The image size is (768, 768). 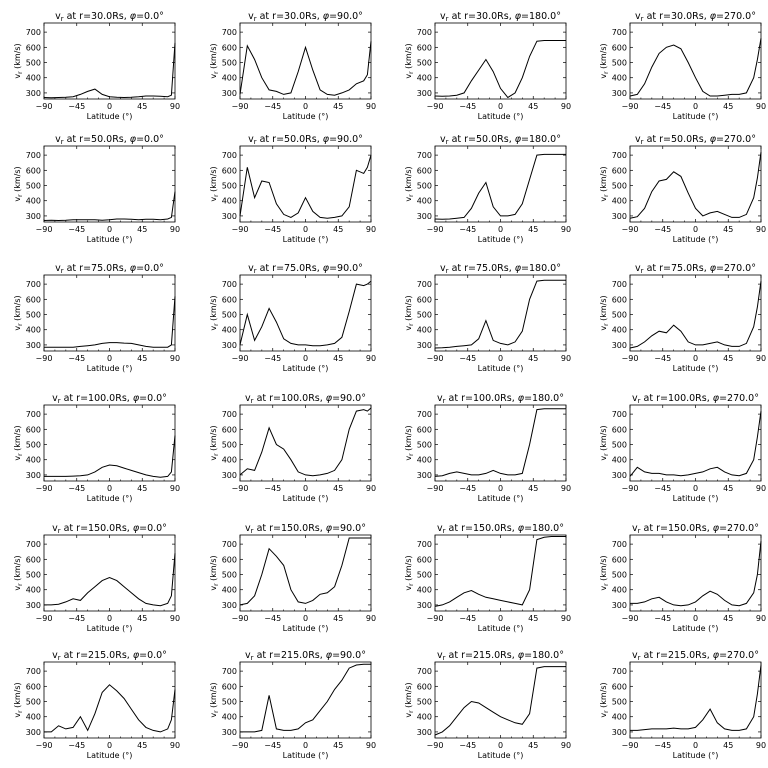 I want to click on panel-title: vr at r=215.0Rs, φ=0.0°, so click(x=109, y=656).